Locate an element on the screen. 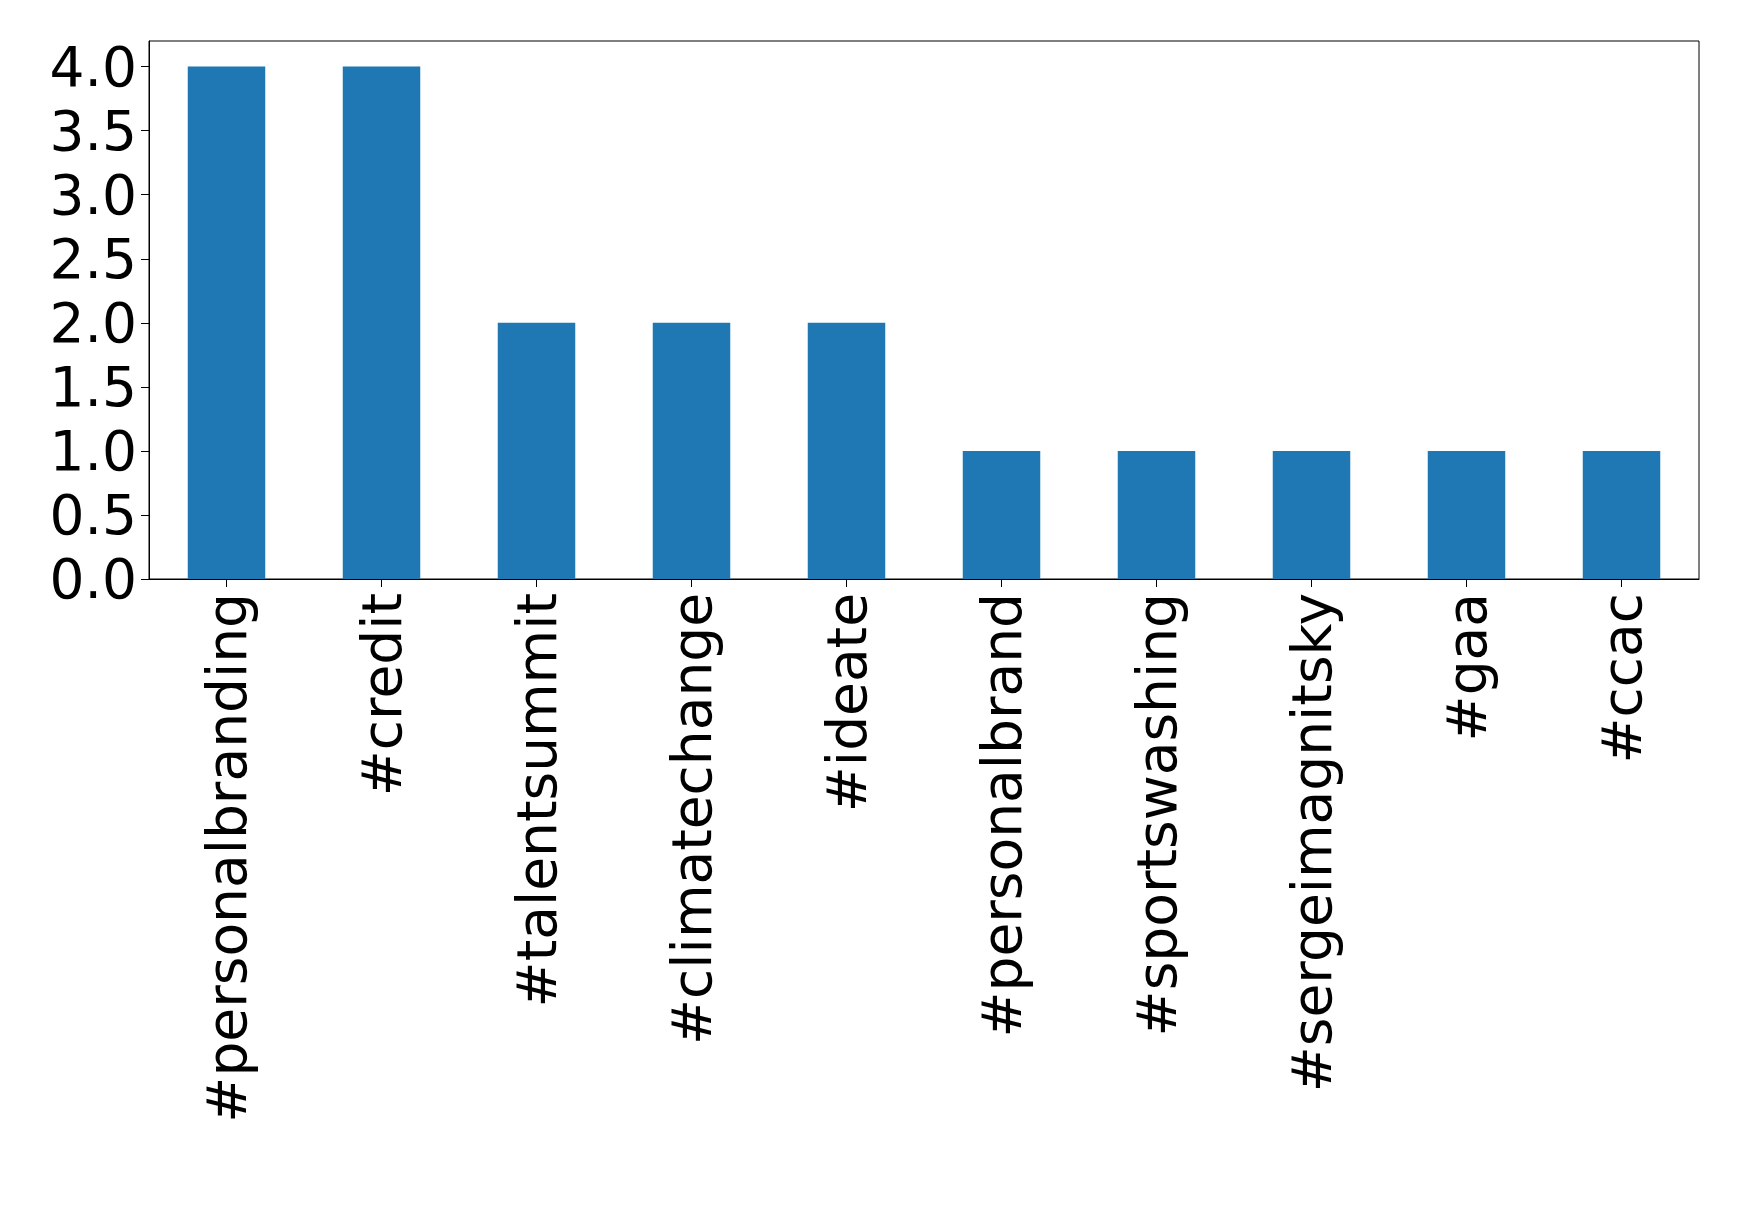  y-tick-label: 4.0 is located at coordinates (93, 66).